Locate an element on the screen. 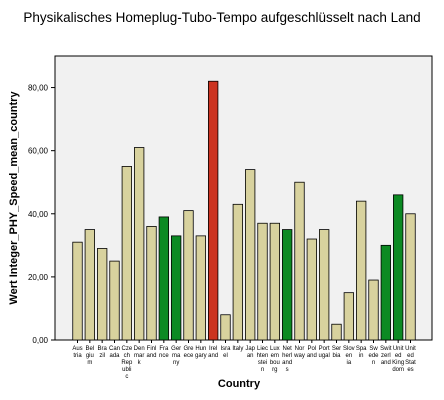  x-tick-label: Spa is located at coordinates (361, 349).